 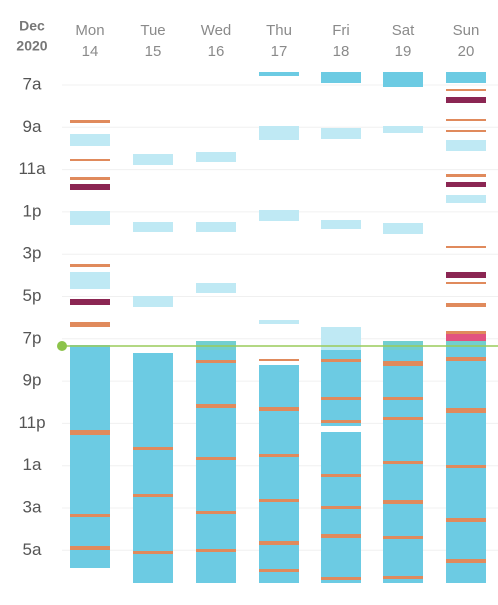 What do you see at coordinates (32, 126) in the screenshot?
I see `time-label: 9a` at bounding box center [32, 126].